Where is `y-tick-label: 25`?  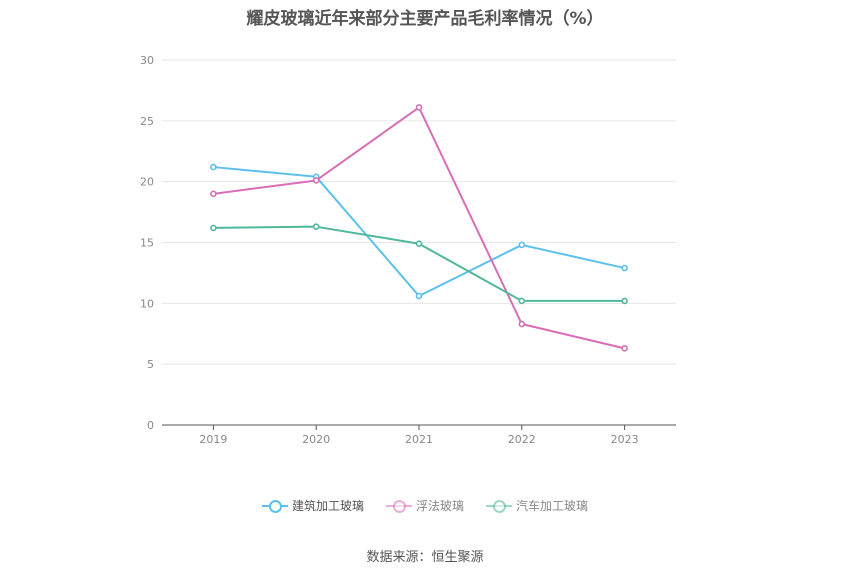 y-tick-label: 25 is located at coordinates (147, 121).